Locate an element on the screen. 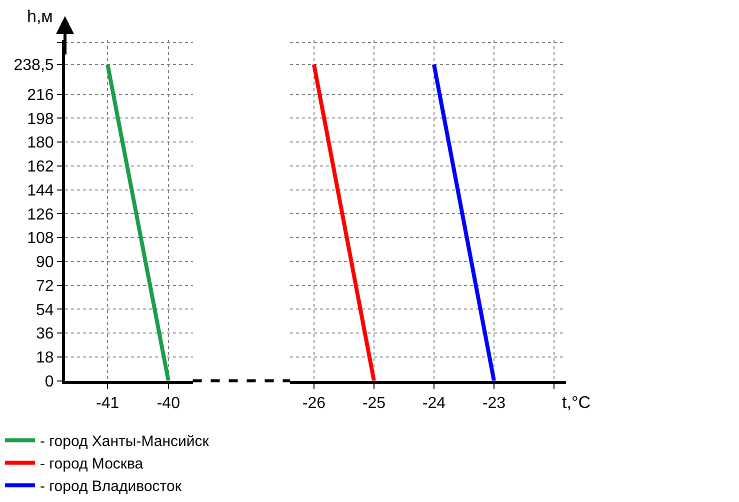  y-tick-label: 0 is located at coordinates (49, 381).